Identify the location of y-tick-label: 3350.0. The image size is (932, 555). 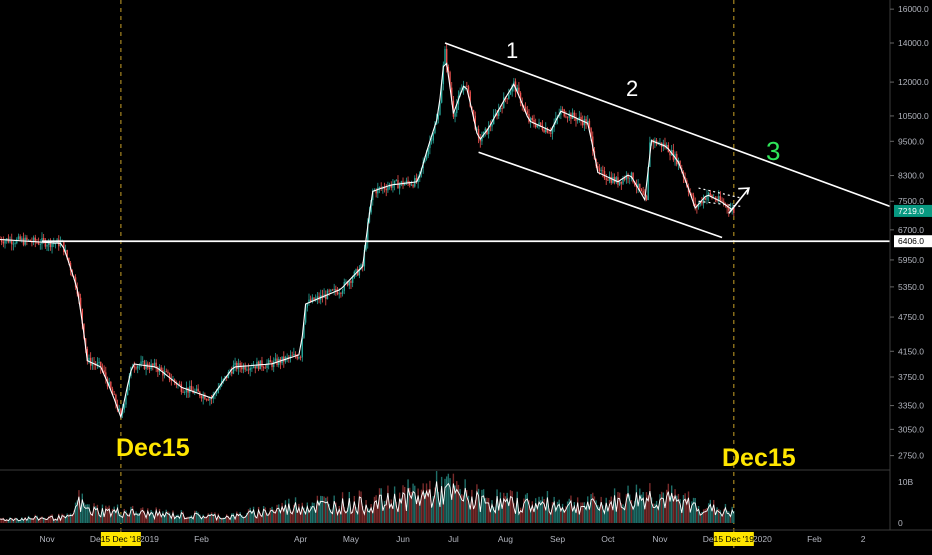
(911, 406).